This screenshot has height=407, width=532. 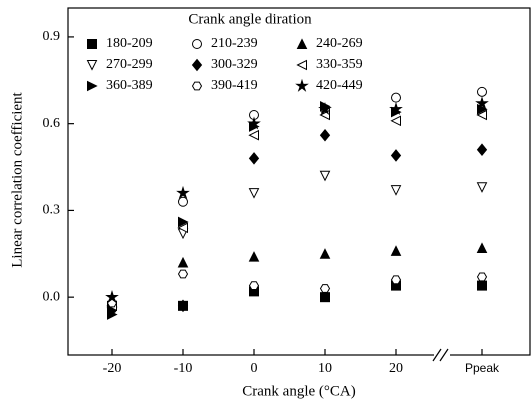 I want to click on y-tick-label: 0.6, so click(x=52, y=123).